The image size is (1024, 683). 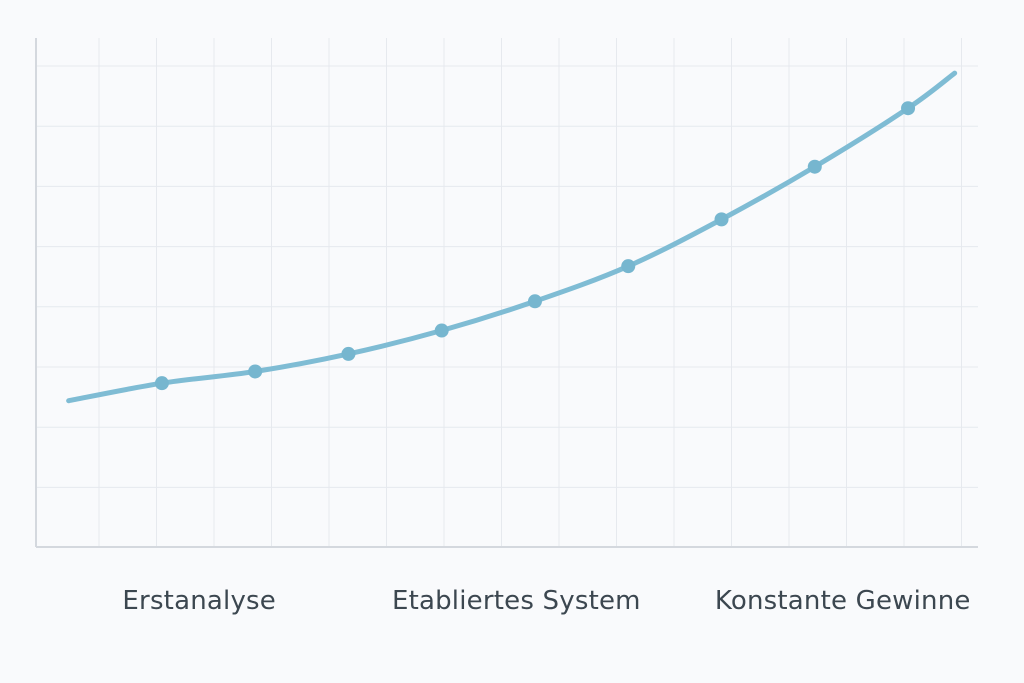 What do you see at coordinates (199, 601) in the screenshot?
I see `x-tick-label-erstanalyse: Erstanalyse` at bounding box center [199, 601].